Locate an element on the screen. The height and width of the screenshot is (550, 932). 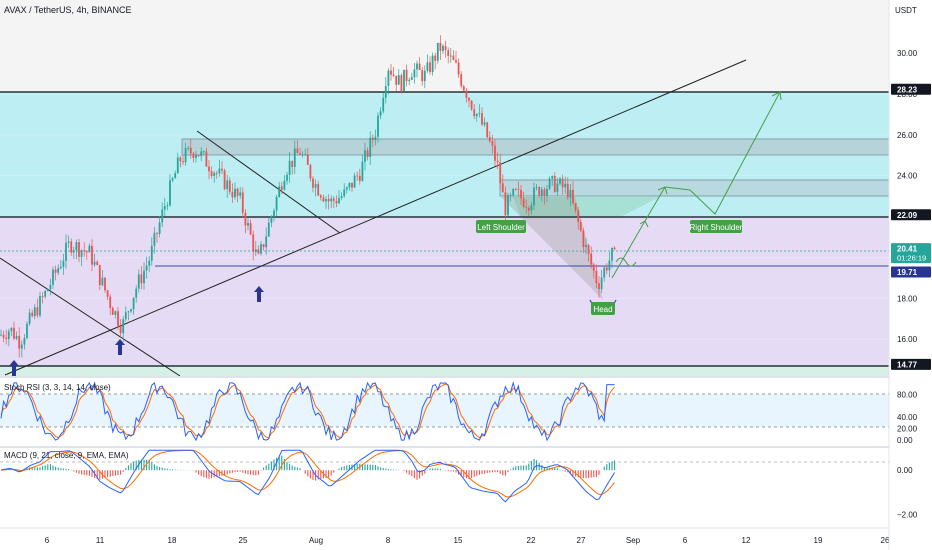
time-tick-label: 18 is located at coordinates (172, 540).